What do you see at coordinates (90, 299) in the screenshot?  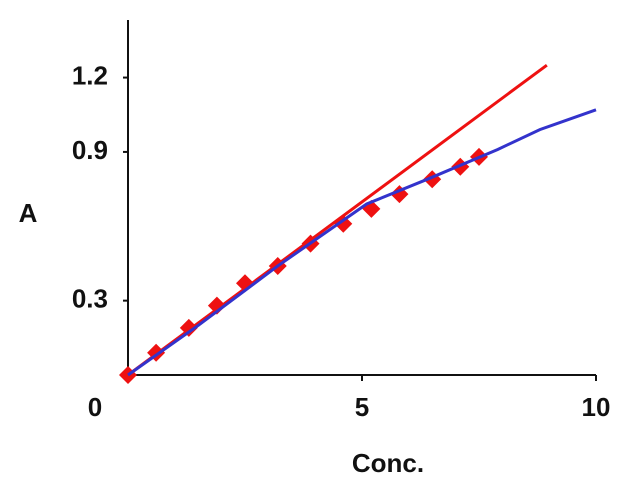 I see `y-tick-label: 0.3` at bounding box center [90, 299].